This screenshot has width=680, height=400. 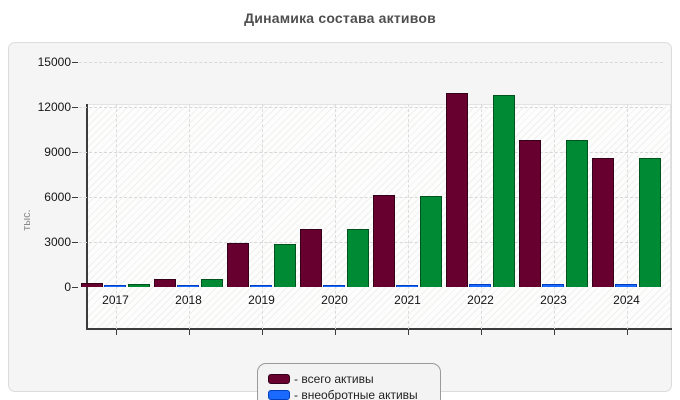 I want to click on x-tick-label: 2022, so click(x=480, y=300).